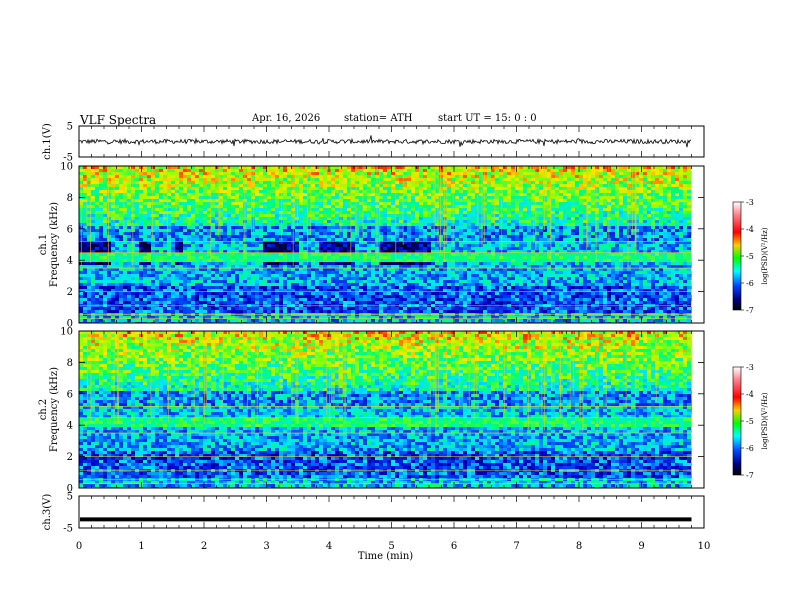 The height and width of the screenshot is (612, 792). What do you see at coordinates (378, 118) in the screenshot?
I see `station-label: station= ATH` at bounding box center [378, 118].